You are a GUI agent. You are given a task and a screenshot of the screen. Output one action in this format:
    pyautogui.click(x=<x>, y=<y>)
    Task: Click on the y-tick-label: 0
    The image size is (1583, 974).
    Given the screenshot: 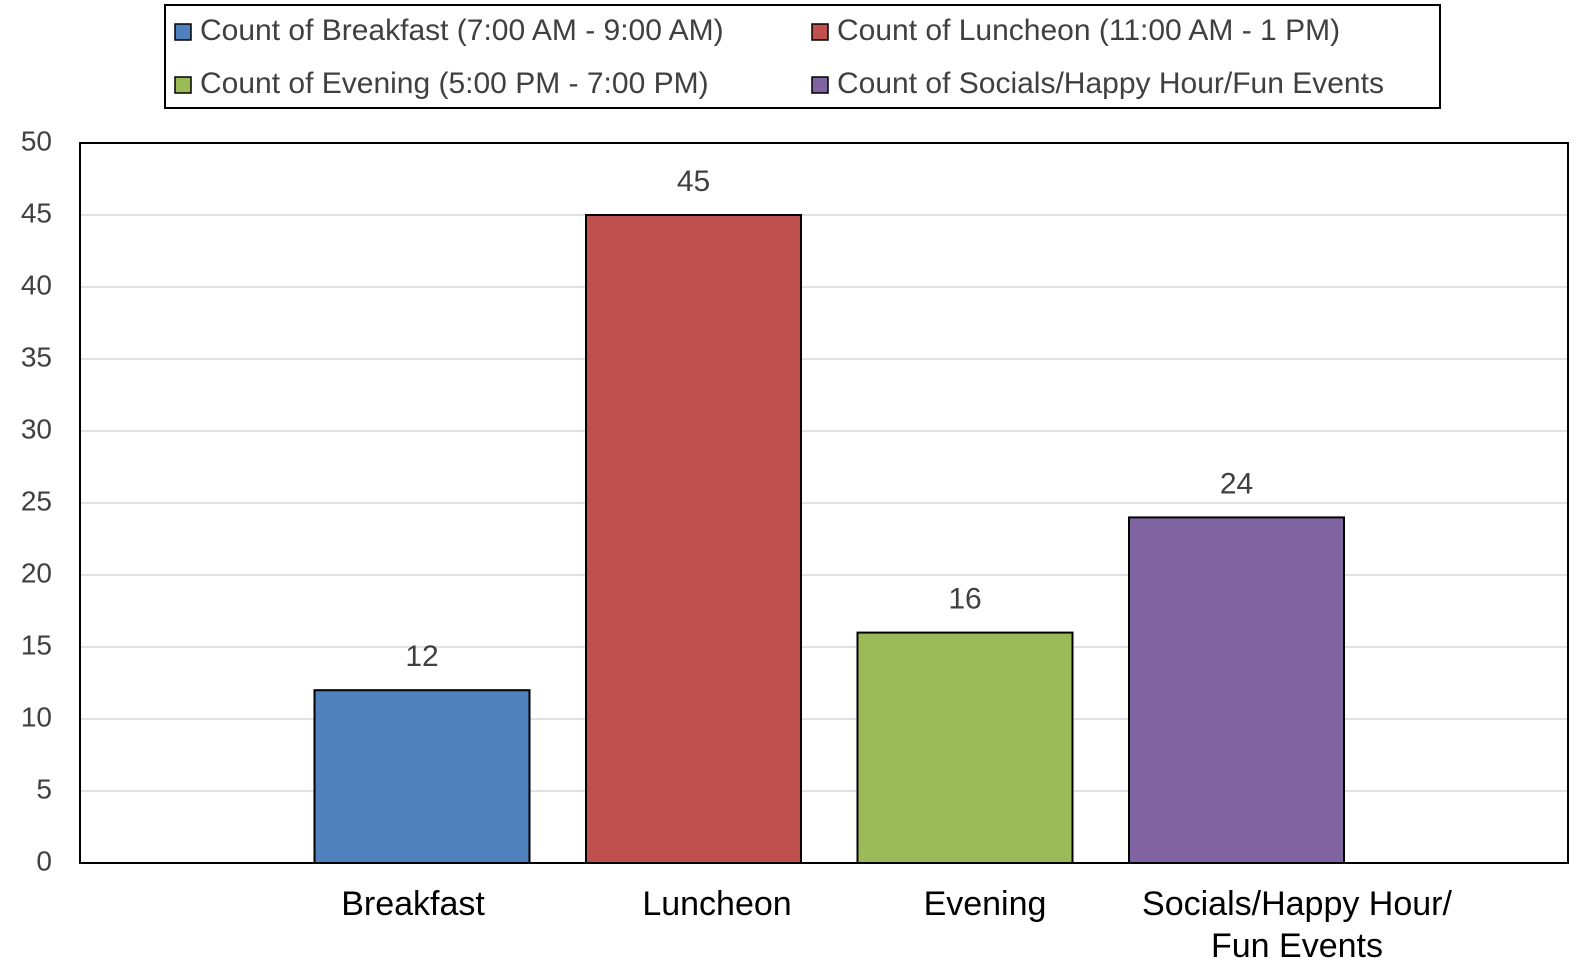 What is the action you would take?
    pyautogui.click(x=44, y=860)
    